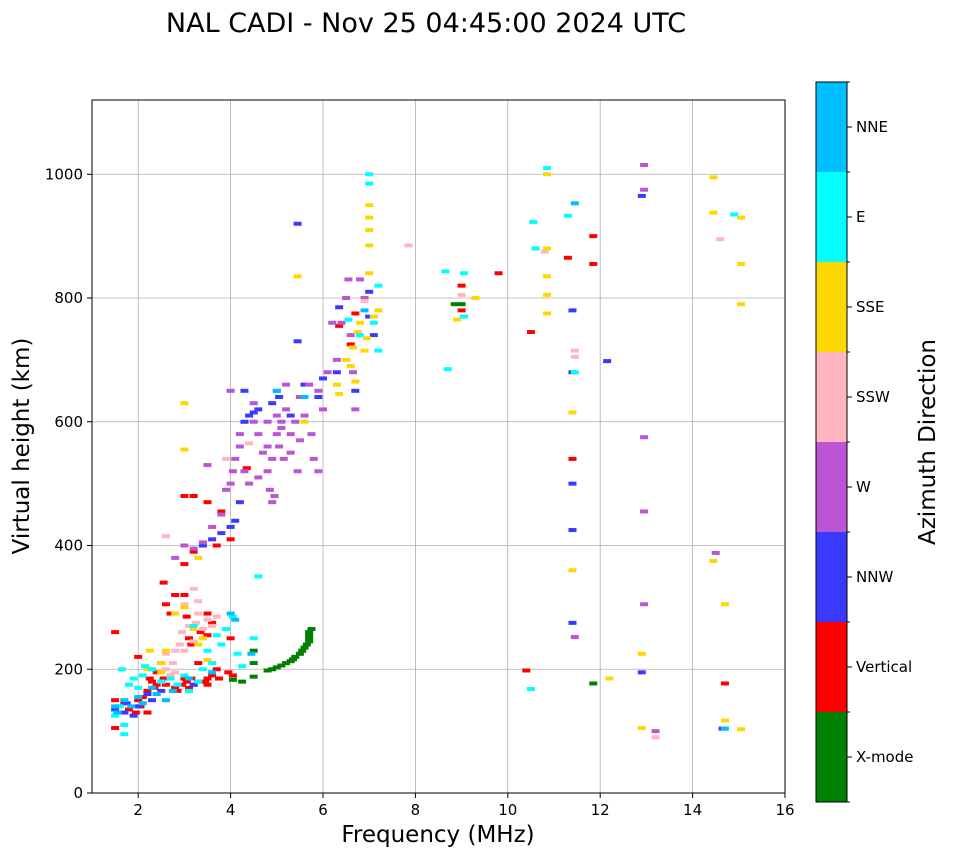 The height and width of the screenshot is (857, 958). Describe the element at coordinates (416, 810) in the screenshot. I see `x-tick-label: 8` at that location.